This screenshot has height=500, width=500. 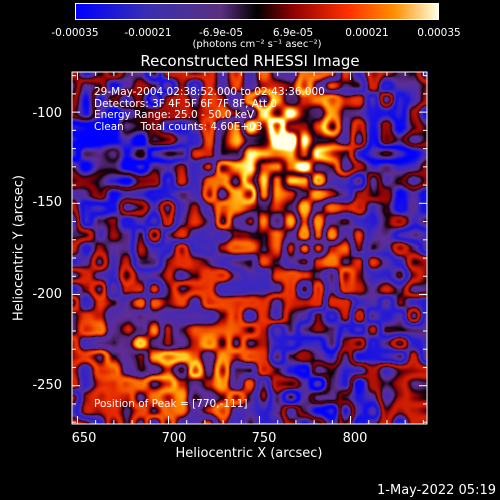 I want to click on date-stamp: 1-May-2022 05:19, so click(x=436, y=490).